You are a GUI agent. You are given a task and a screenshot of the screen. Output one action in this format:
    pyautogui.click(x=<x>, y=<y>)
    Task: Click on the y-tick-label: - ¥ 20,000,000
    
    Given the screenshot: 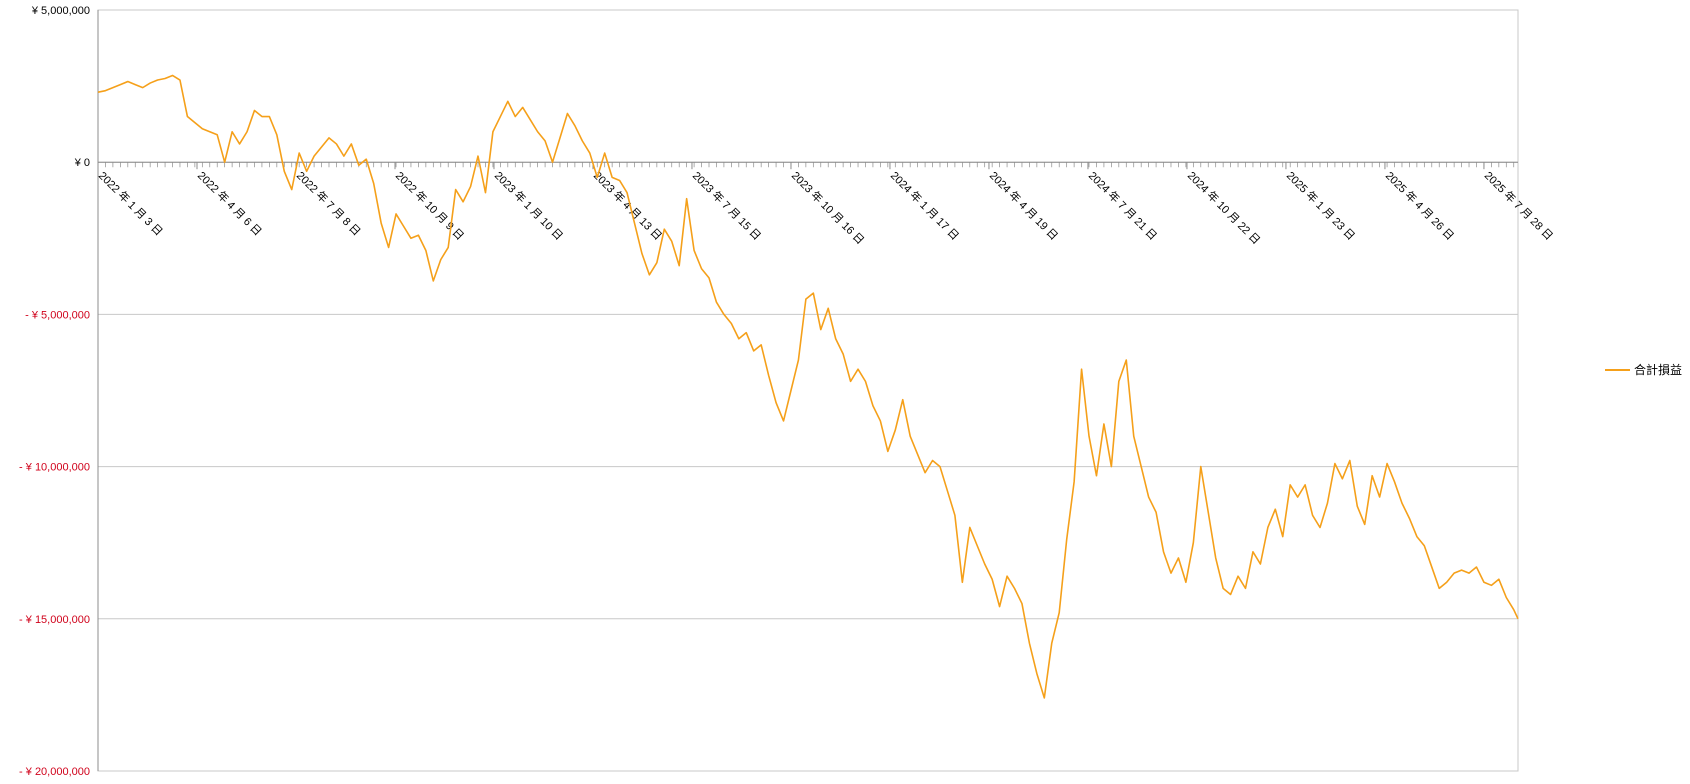 What is the action you would take?
    pyautogui.click(x=54, y=772)
    